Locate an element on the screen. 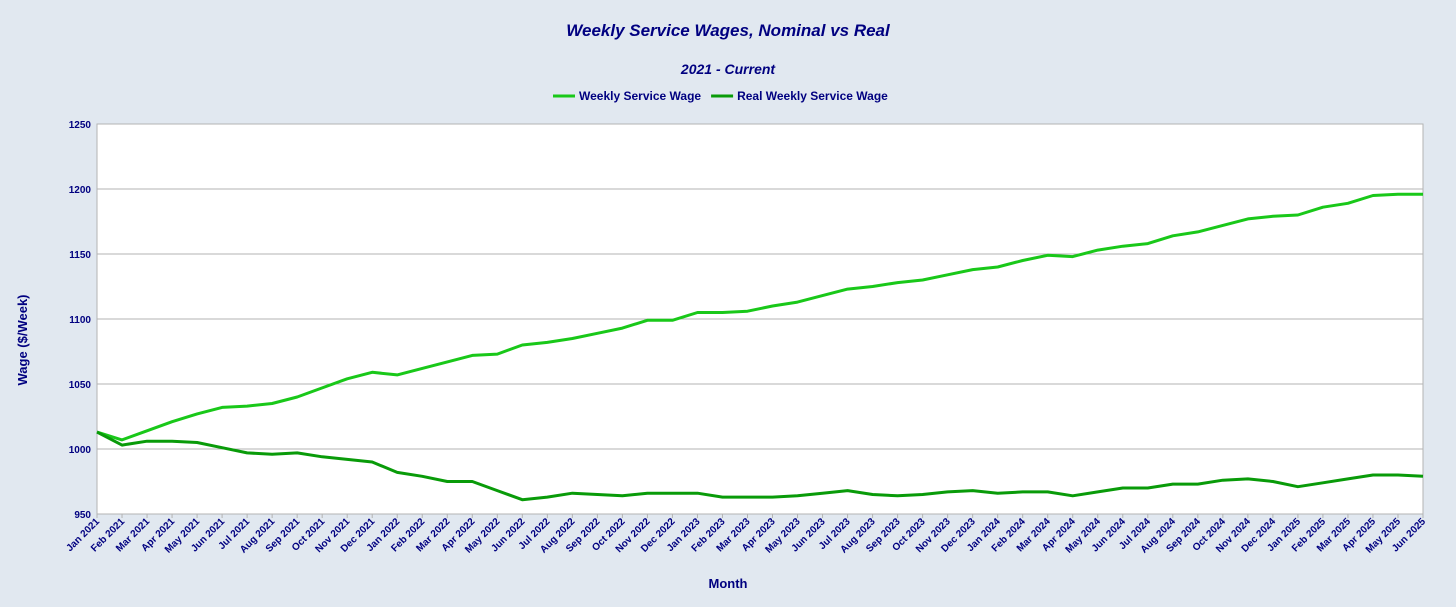  legend-label: Weekly Service Wage is located at coordinates (640, 96).